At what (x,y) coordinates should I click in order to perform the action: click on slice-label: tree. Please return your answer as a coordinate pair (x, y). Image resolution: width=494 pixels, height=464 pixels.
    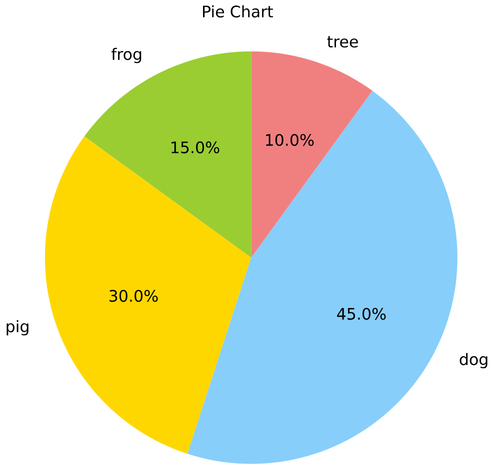
    Looking at the image, I should click on (342, 42).